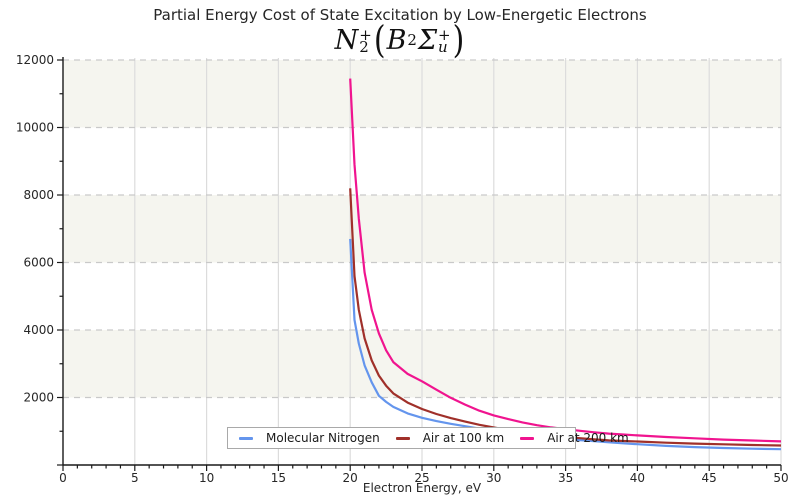 The height and width of the screenshot is (500, 800). Describe the element at coordinates (246, 438) in the screenshot. I see `legend-line-swatch-blue` at that location.